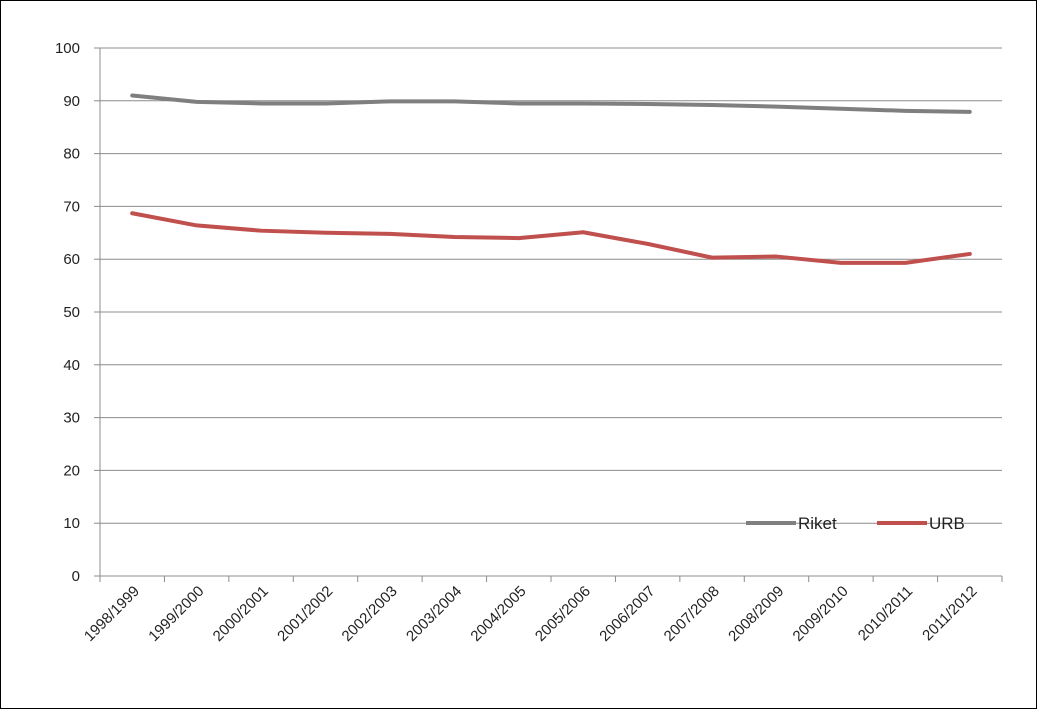 The image size is (1037, 713). Describe the element at coordinates (71, 101) in the screenshot. I see `y-tick-label: 90` at that location.